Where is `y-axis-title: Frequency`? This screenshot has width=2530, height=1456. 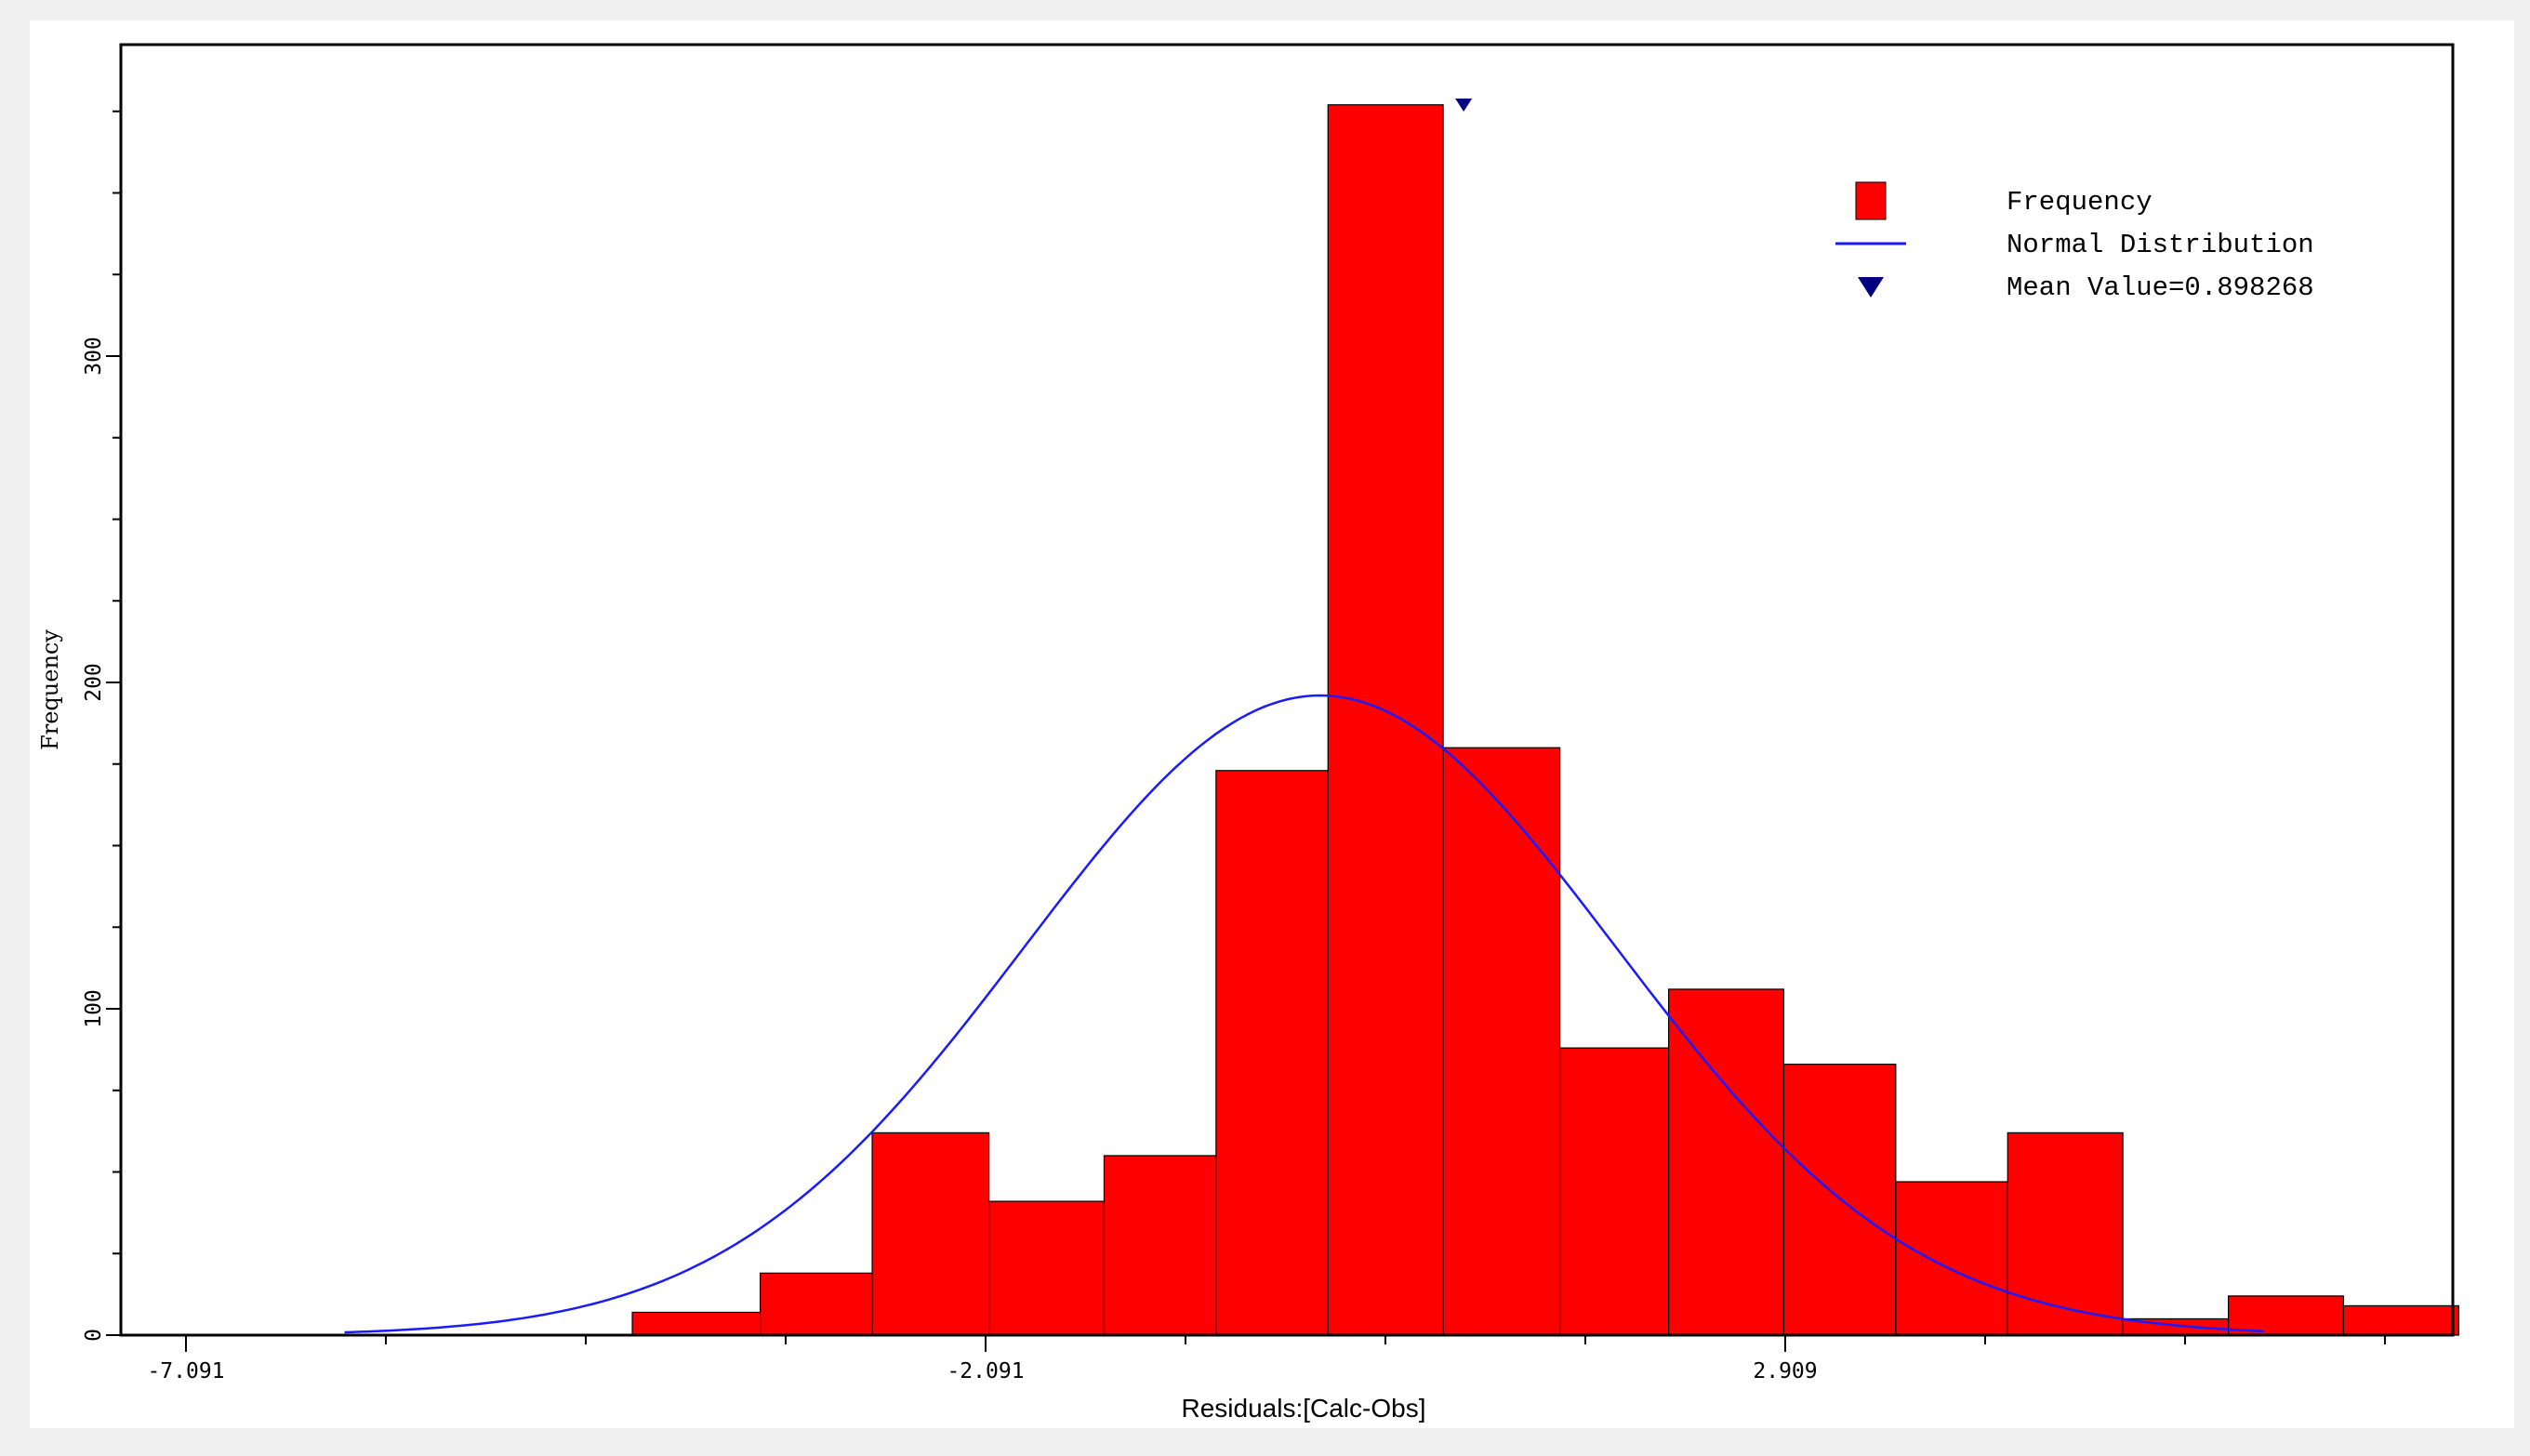 y-axis-title: Frequency is located at coordinates (50, 689).